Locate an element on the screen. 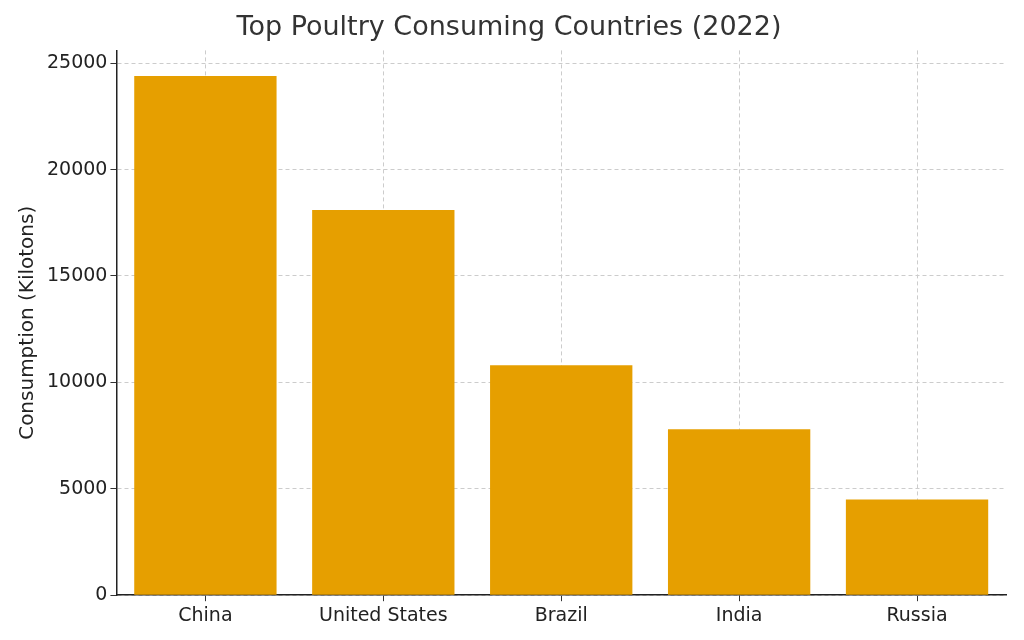 The height and width of the screenshot is (640, 1024). y-tick-label: 5000 is located at coordinates (83, 486).